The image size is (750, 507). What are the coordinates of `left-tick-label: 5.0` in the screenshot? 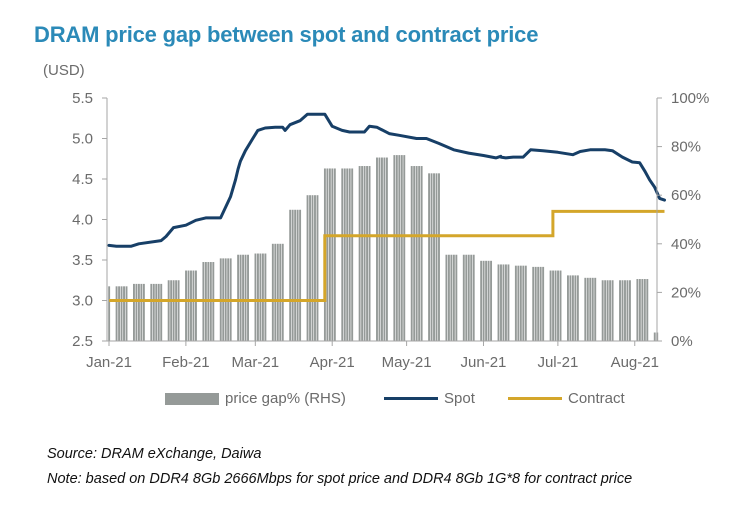 It's located at (82, 139).